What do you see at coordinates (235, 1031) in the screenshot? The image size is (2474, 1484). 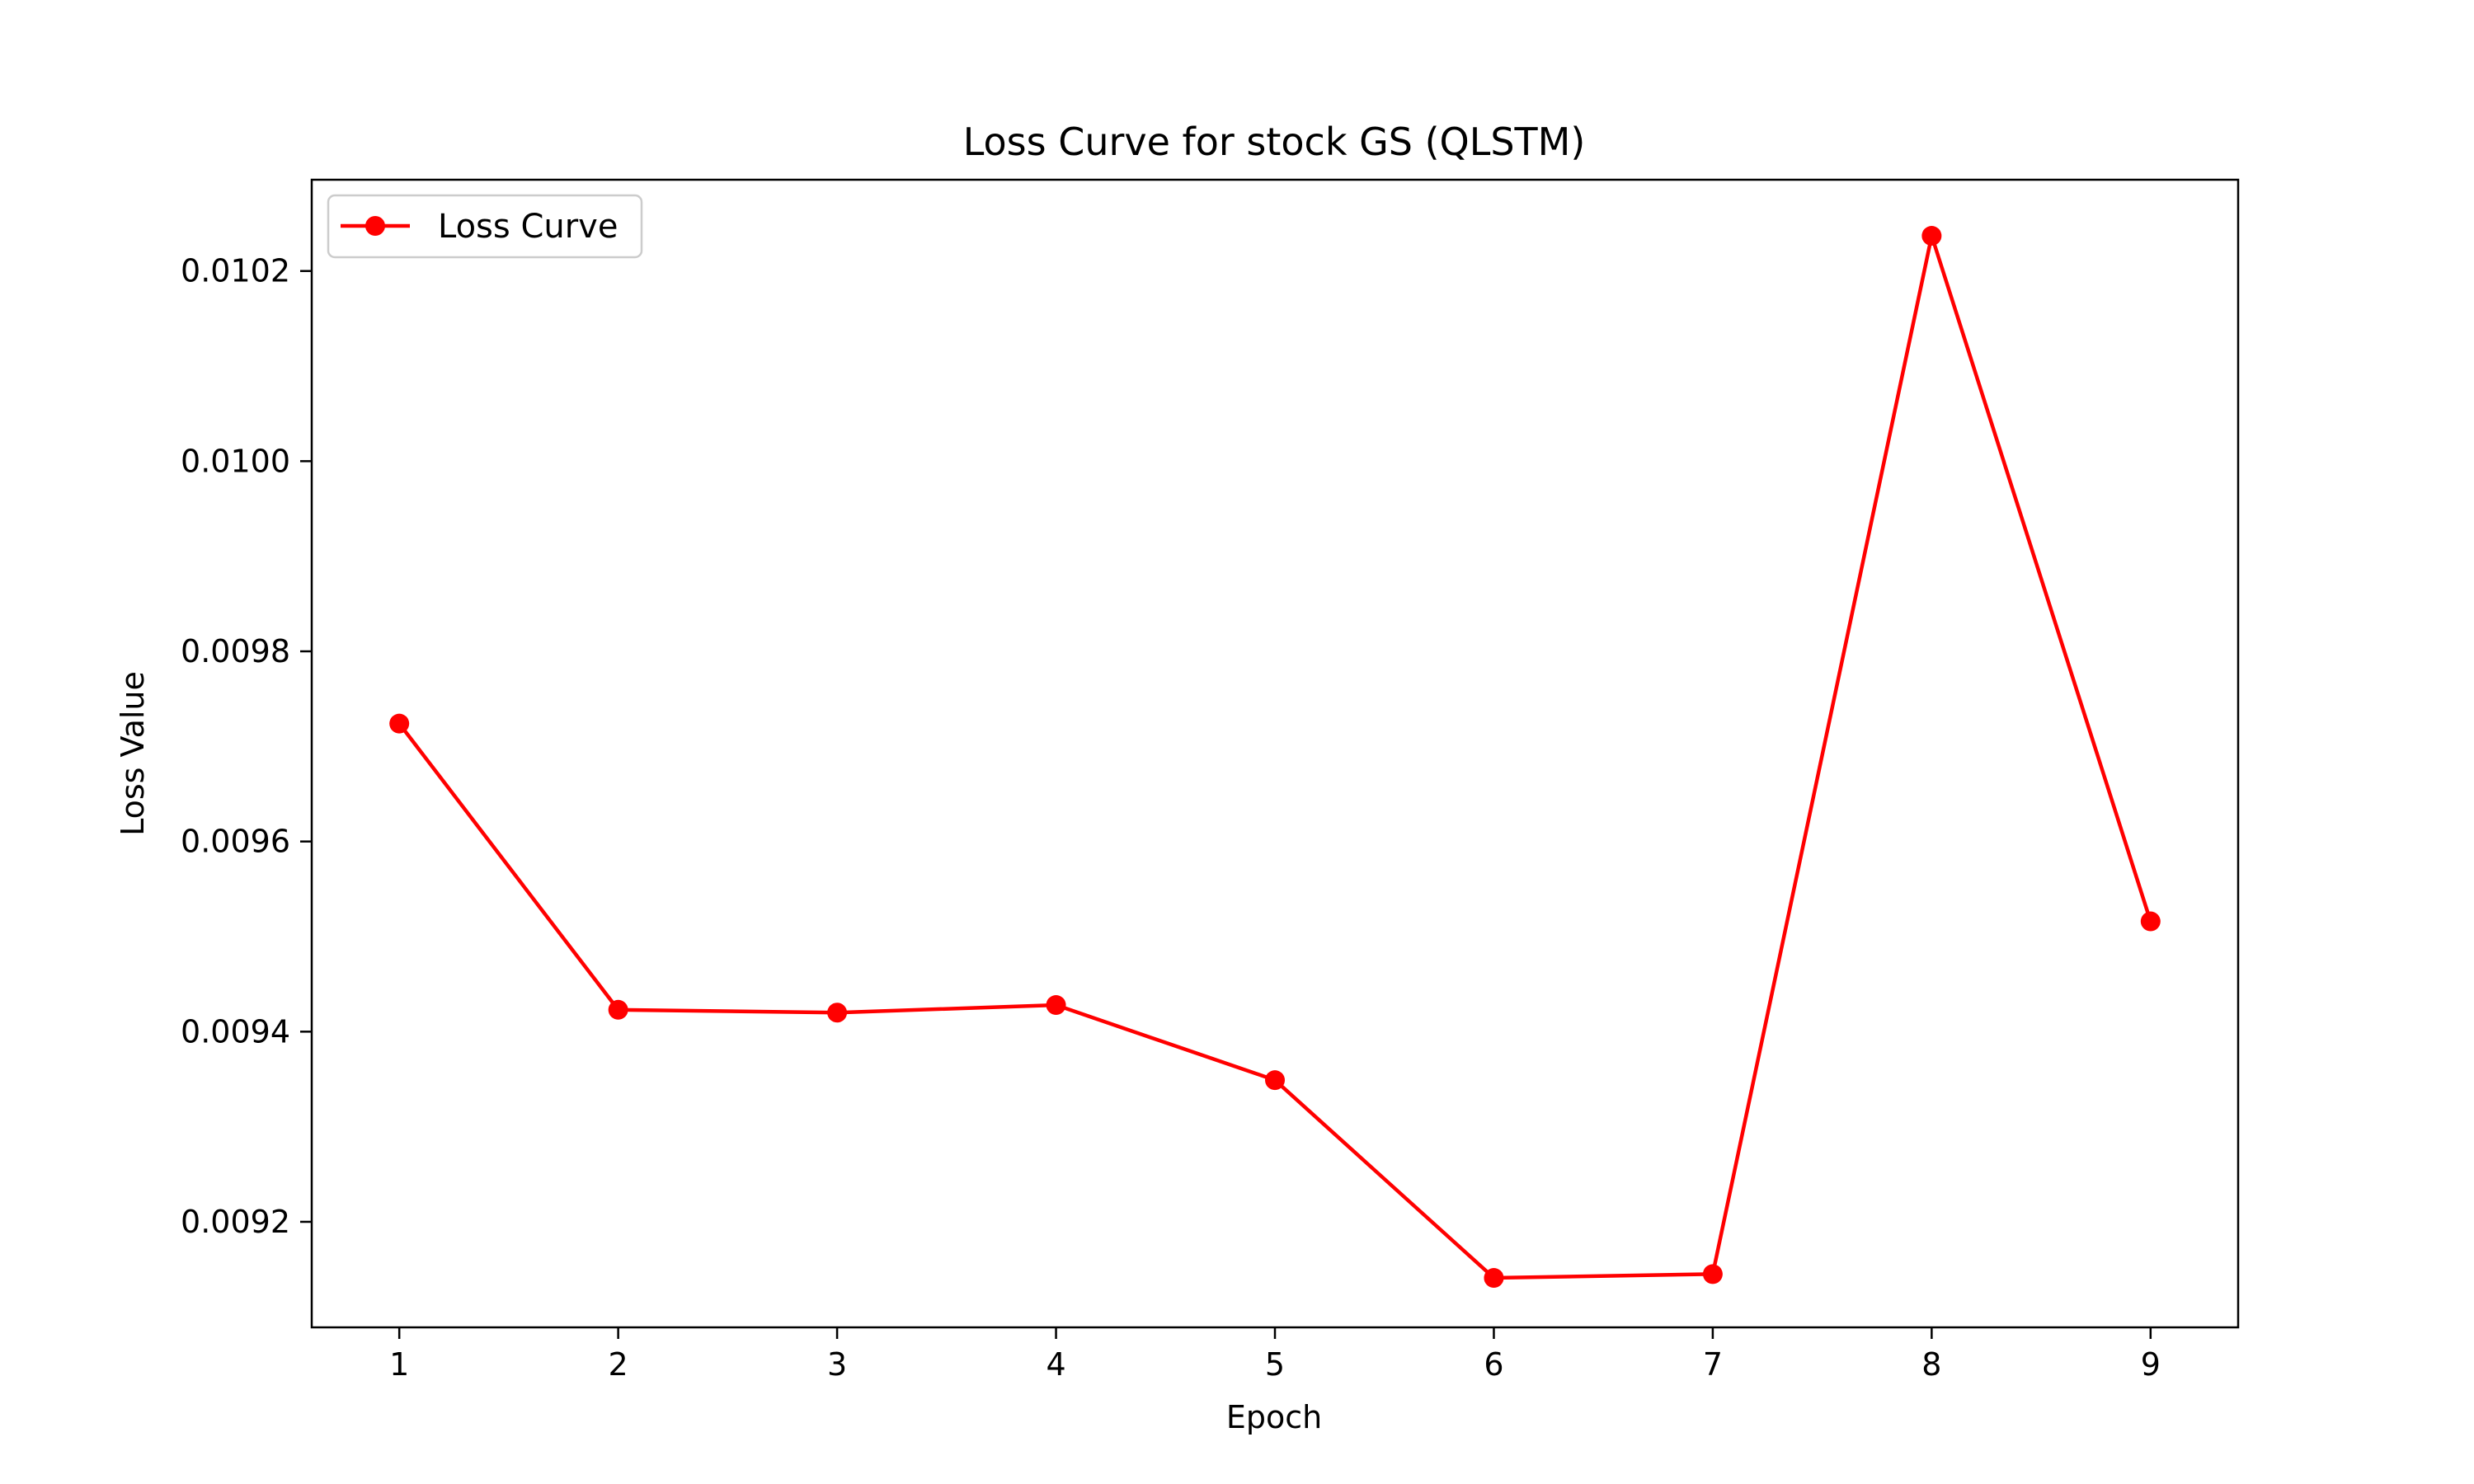 I see `y-tick-label: 0.0094` at bounding box center [235, 1031].